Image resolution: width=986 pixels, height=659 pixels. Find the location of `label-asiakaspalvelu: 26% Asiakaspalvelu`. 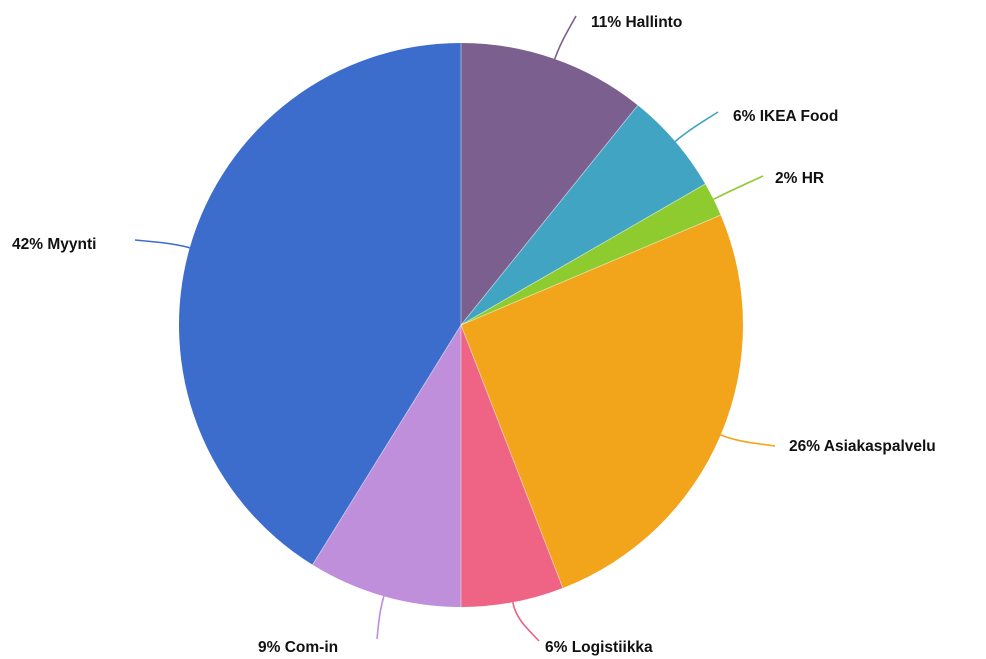

label-asiakaspalvelu: 26% Asiakaspalvelu is located at coordinates (862, 446).